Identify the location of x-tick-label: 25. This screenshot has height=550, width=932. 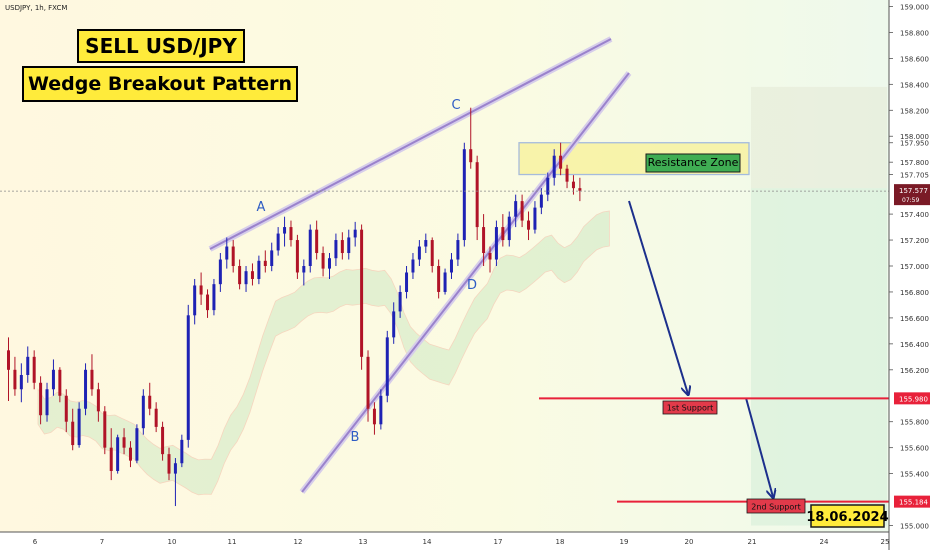
(885, 542).